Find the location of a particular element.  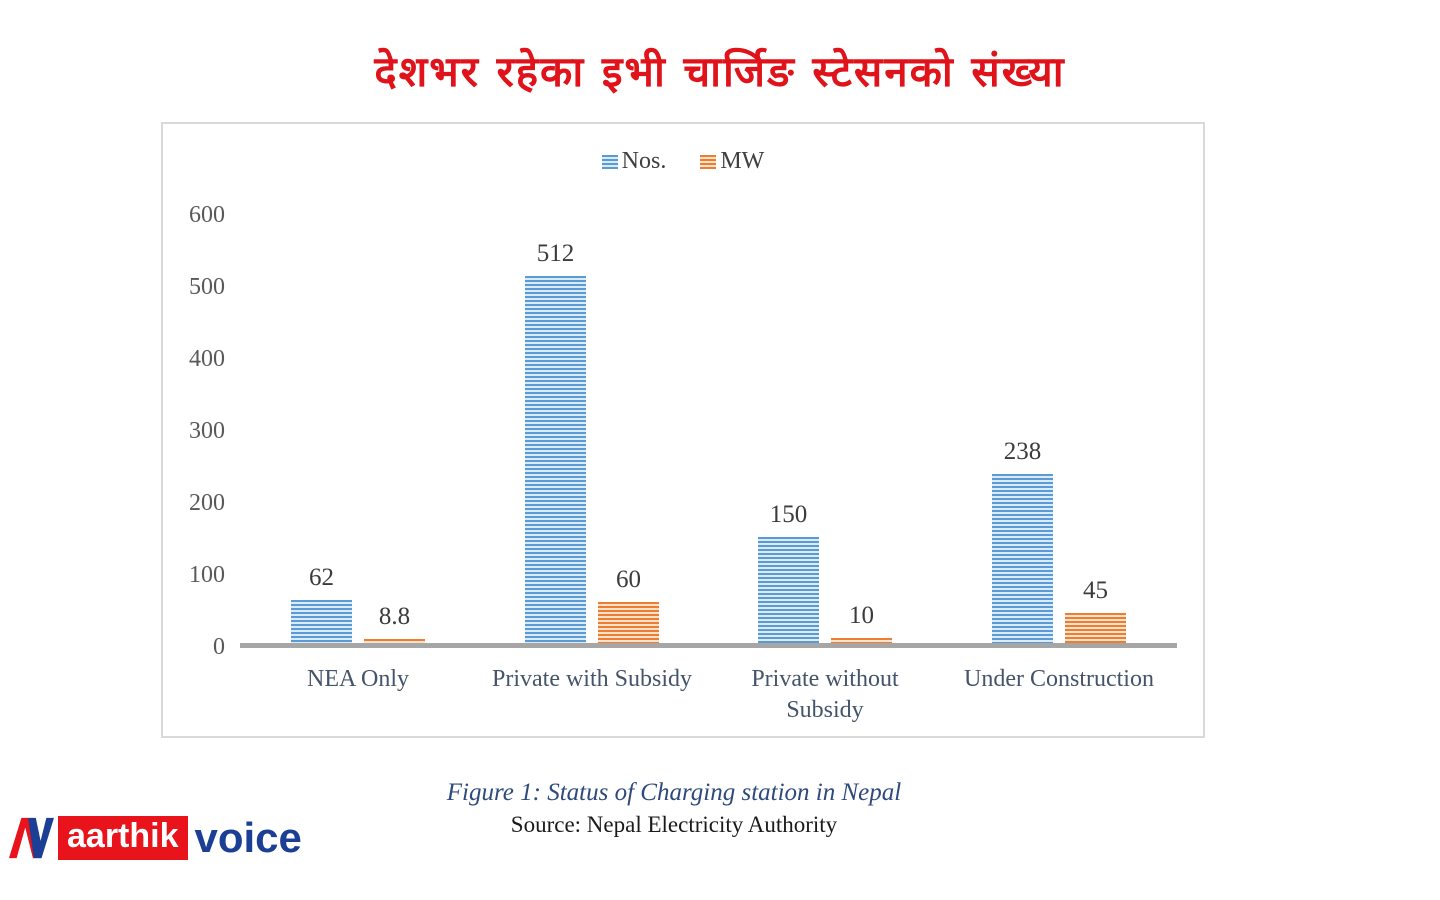

y-tick-label: 300 is located at coordinates (207, 431).